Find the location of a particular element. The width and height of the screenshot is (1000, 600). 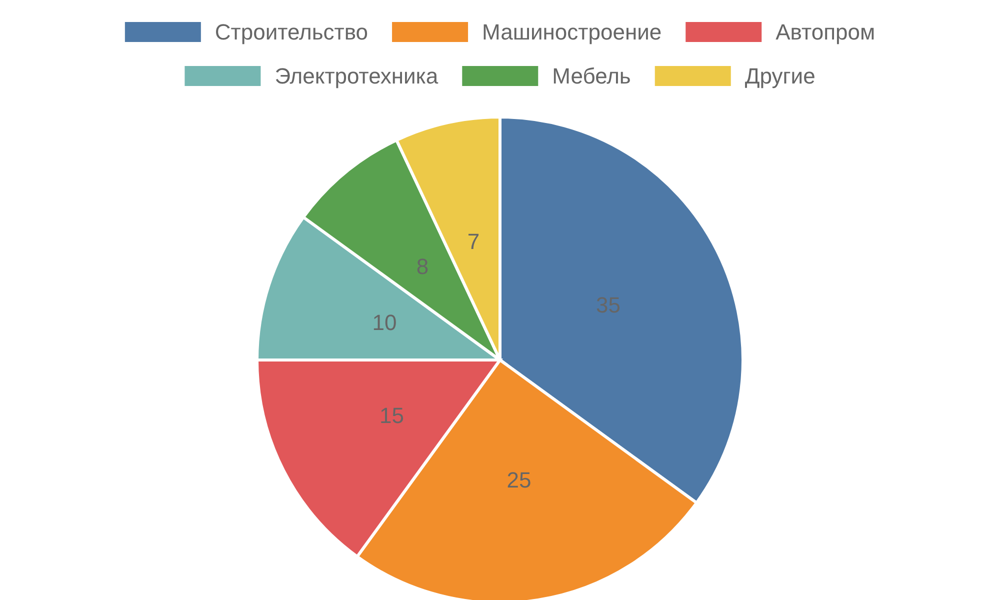

data-label: 7 is located at coordinates (473, 241).